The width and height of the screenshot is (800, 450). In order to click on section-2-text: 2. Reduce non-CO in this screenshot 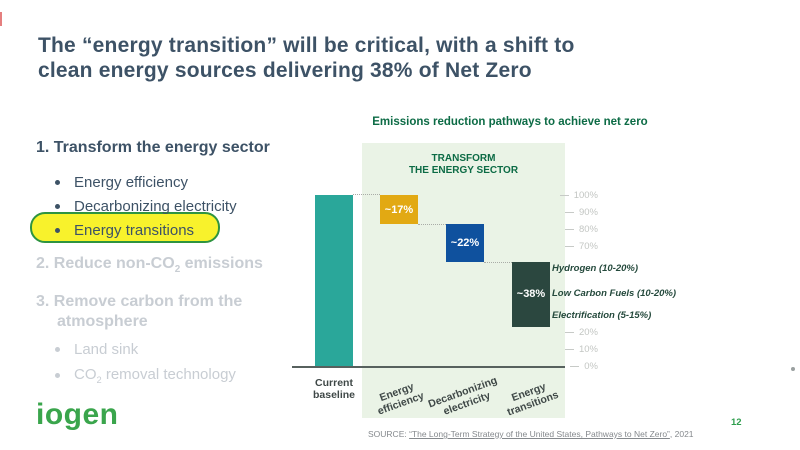, I will do `click(105, 263)`.